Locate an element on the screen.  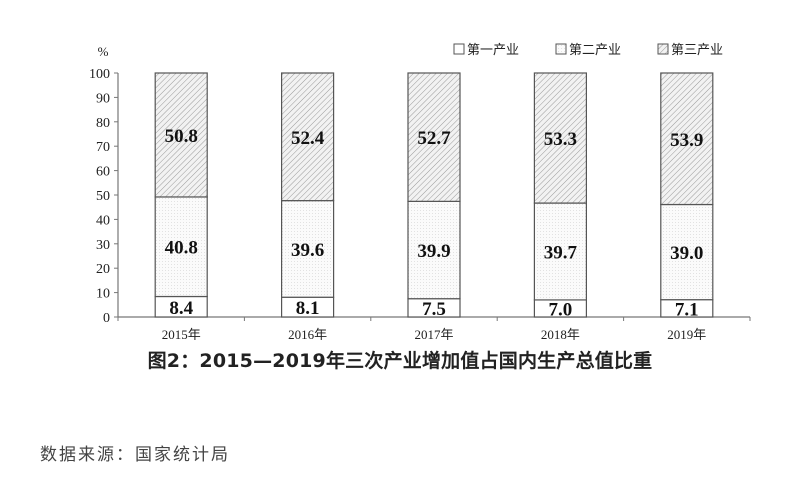
legend-item: 第一产业 is located at coordinates (486, 50).